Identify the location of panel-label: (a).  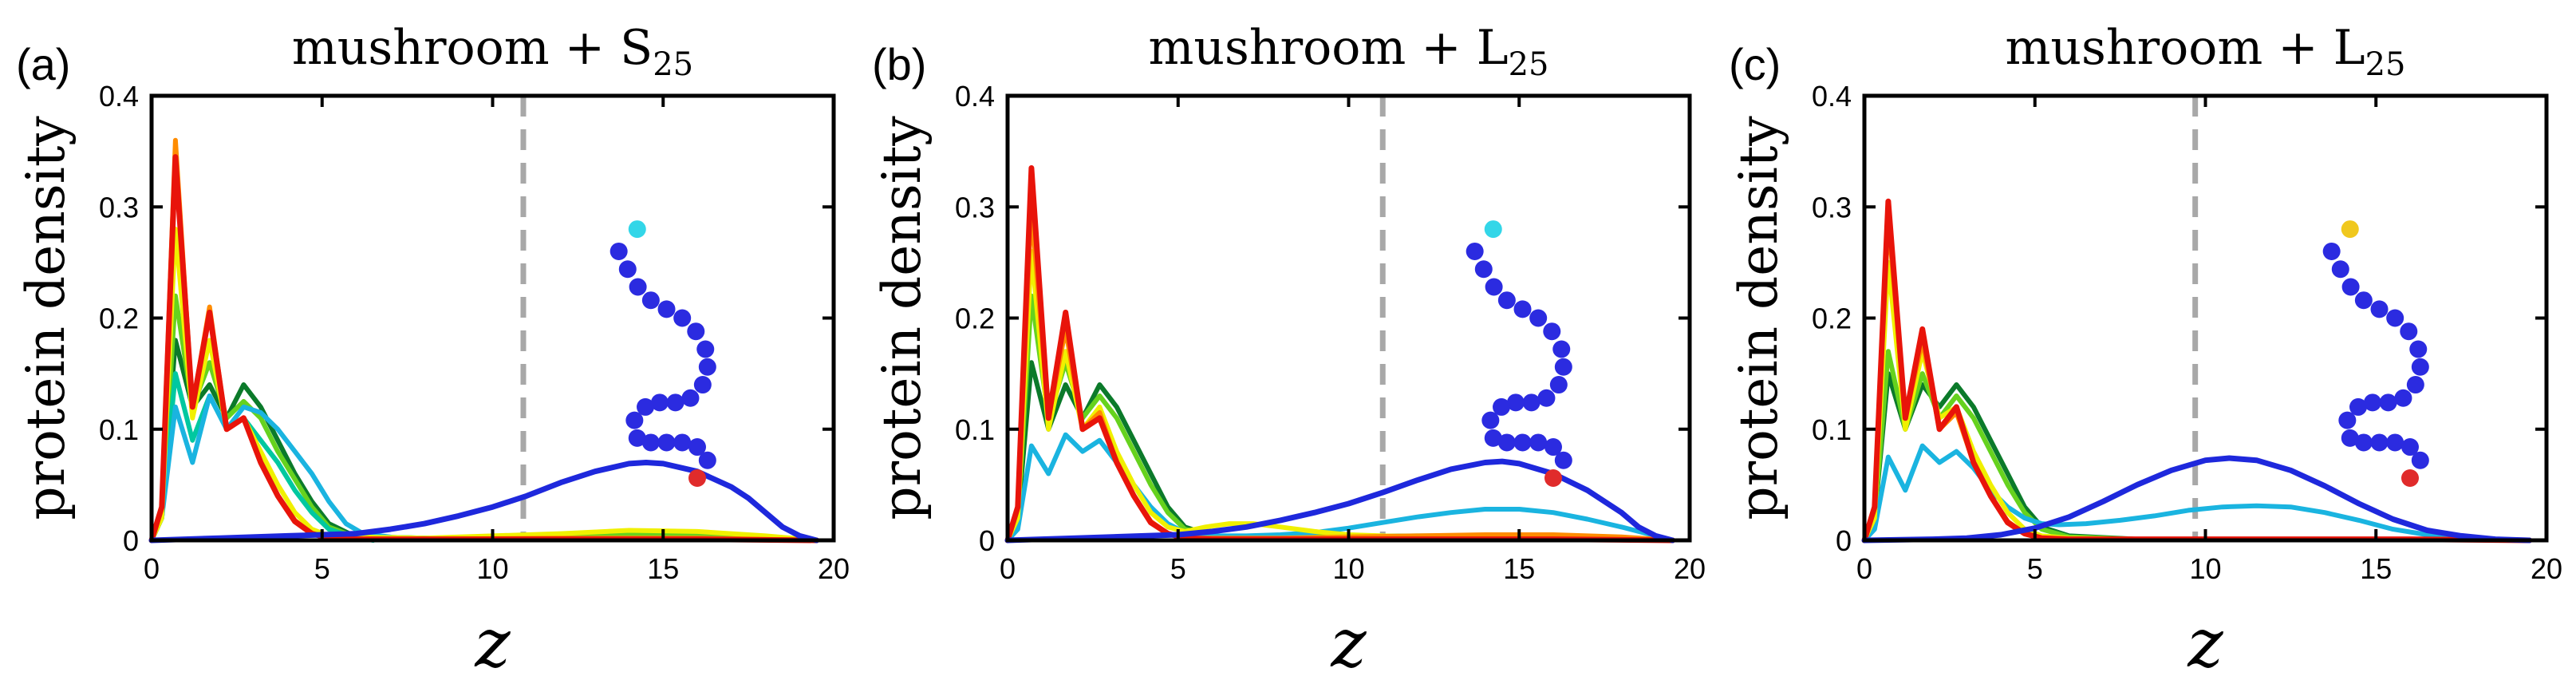
(43, 64).